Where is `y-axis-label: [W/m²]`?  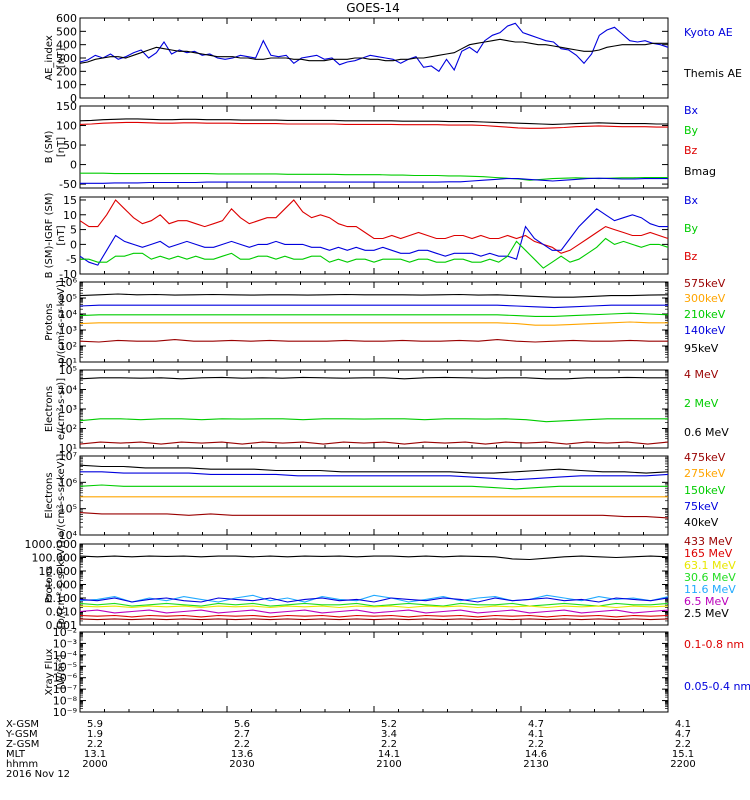
y-axis-label: [W/m²] is located at coordinates (61, 671).